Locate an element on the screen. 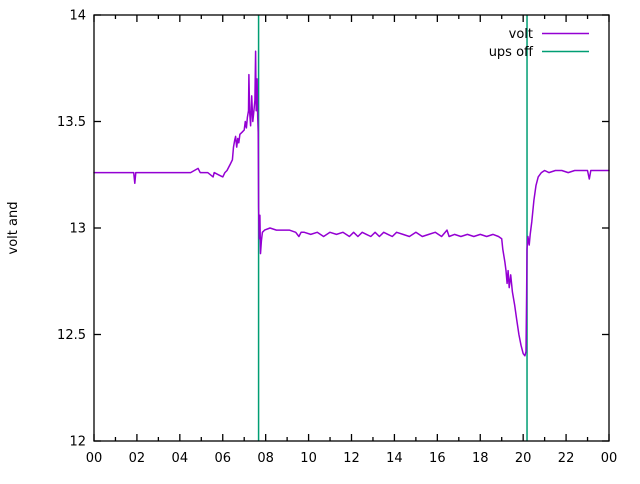 The image size is (640, 484). y-tick-label: 12 is located at coordinates (77, 442).